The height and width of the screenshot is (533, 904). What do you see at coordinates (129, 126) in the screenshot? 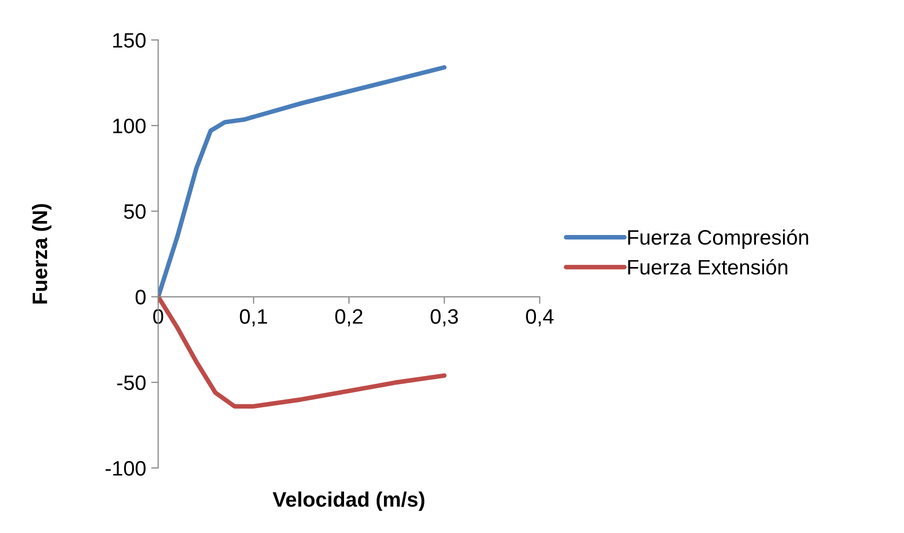
I see `y-tick-label: 100` at bounding box center [129, 126].